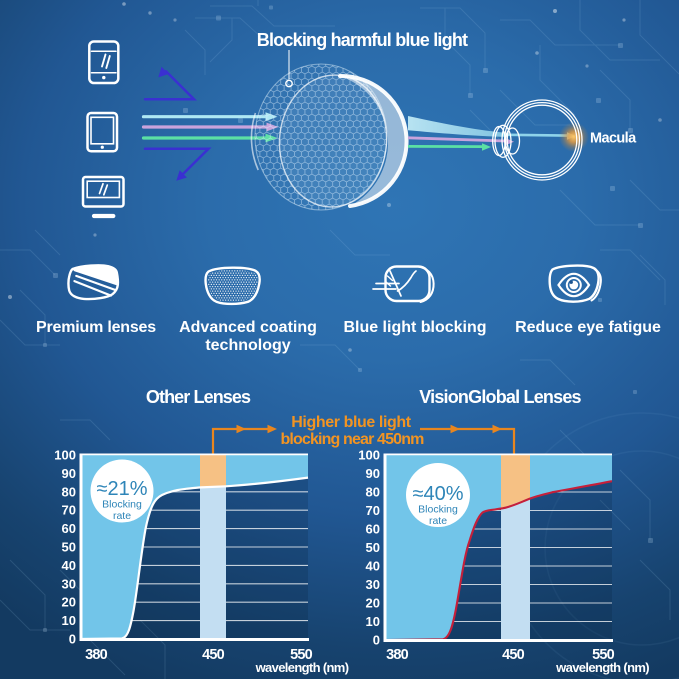 The height and width of the screenshot is (679, 679). I want to click on svg-text: Macula, so click(613, 139).